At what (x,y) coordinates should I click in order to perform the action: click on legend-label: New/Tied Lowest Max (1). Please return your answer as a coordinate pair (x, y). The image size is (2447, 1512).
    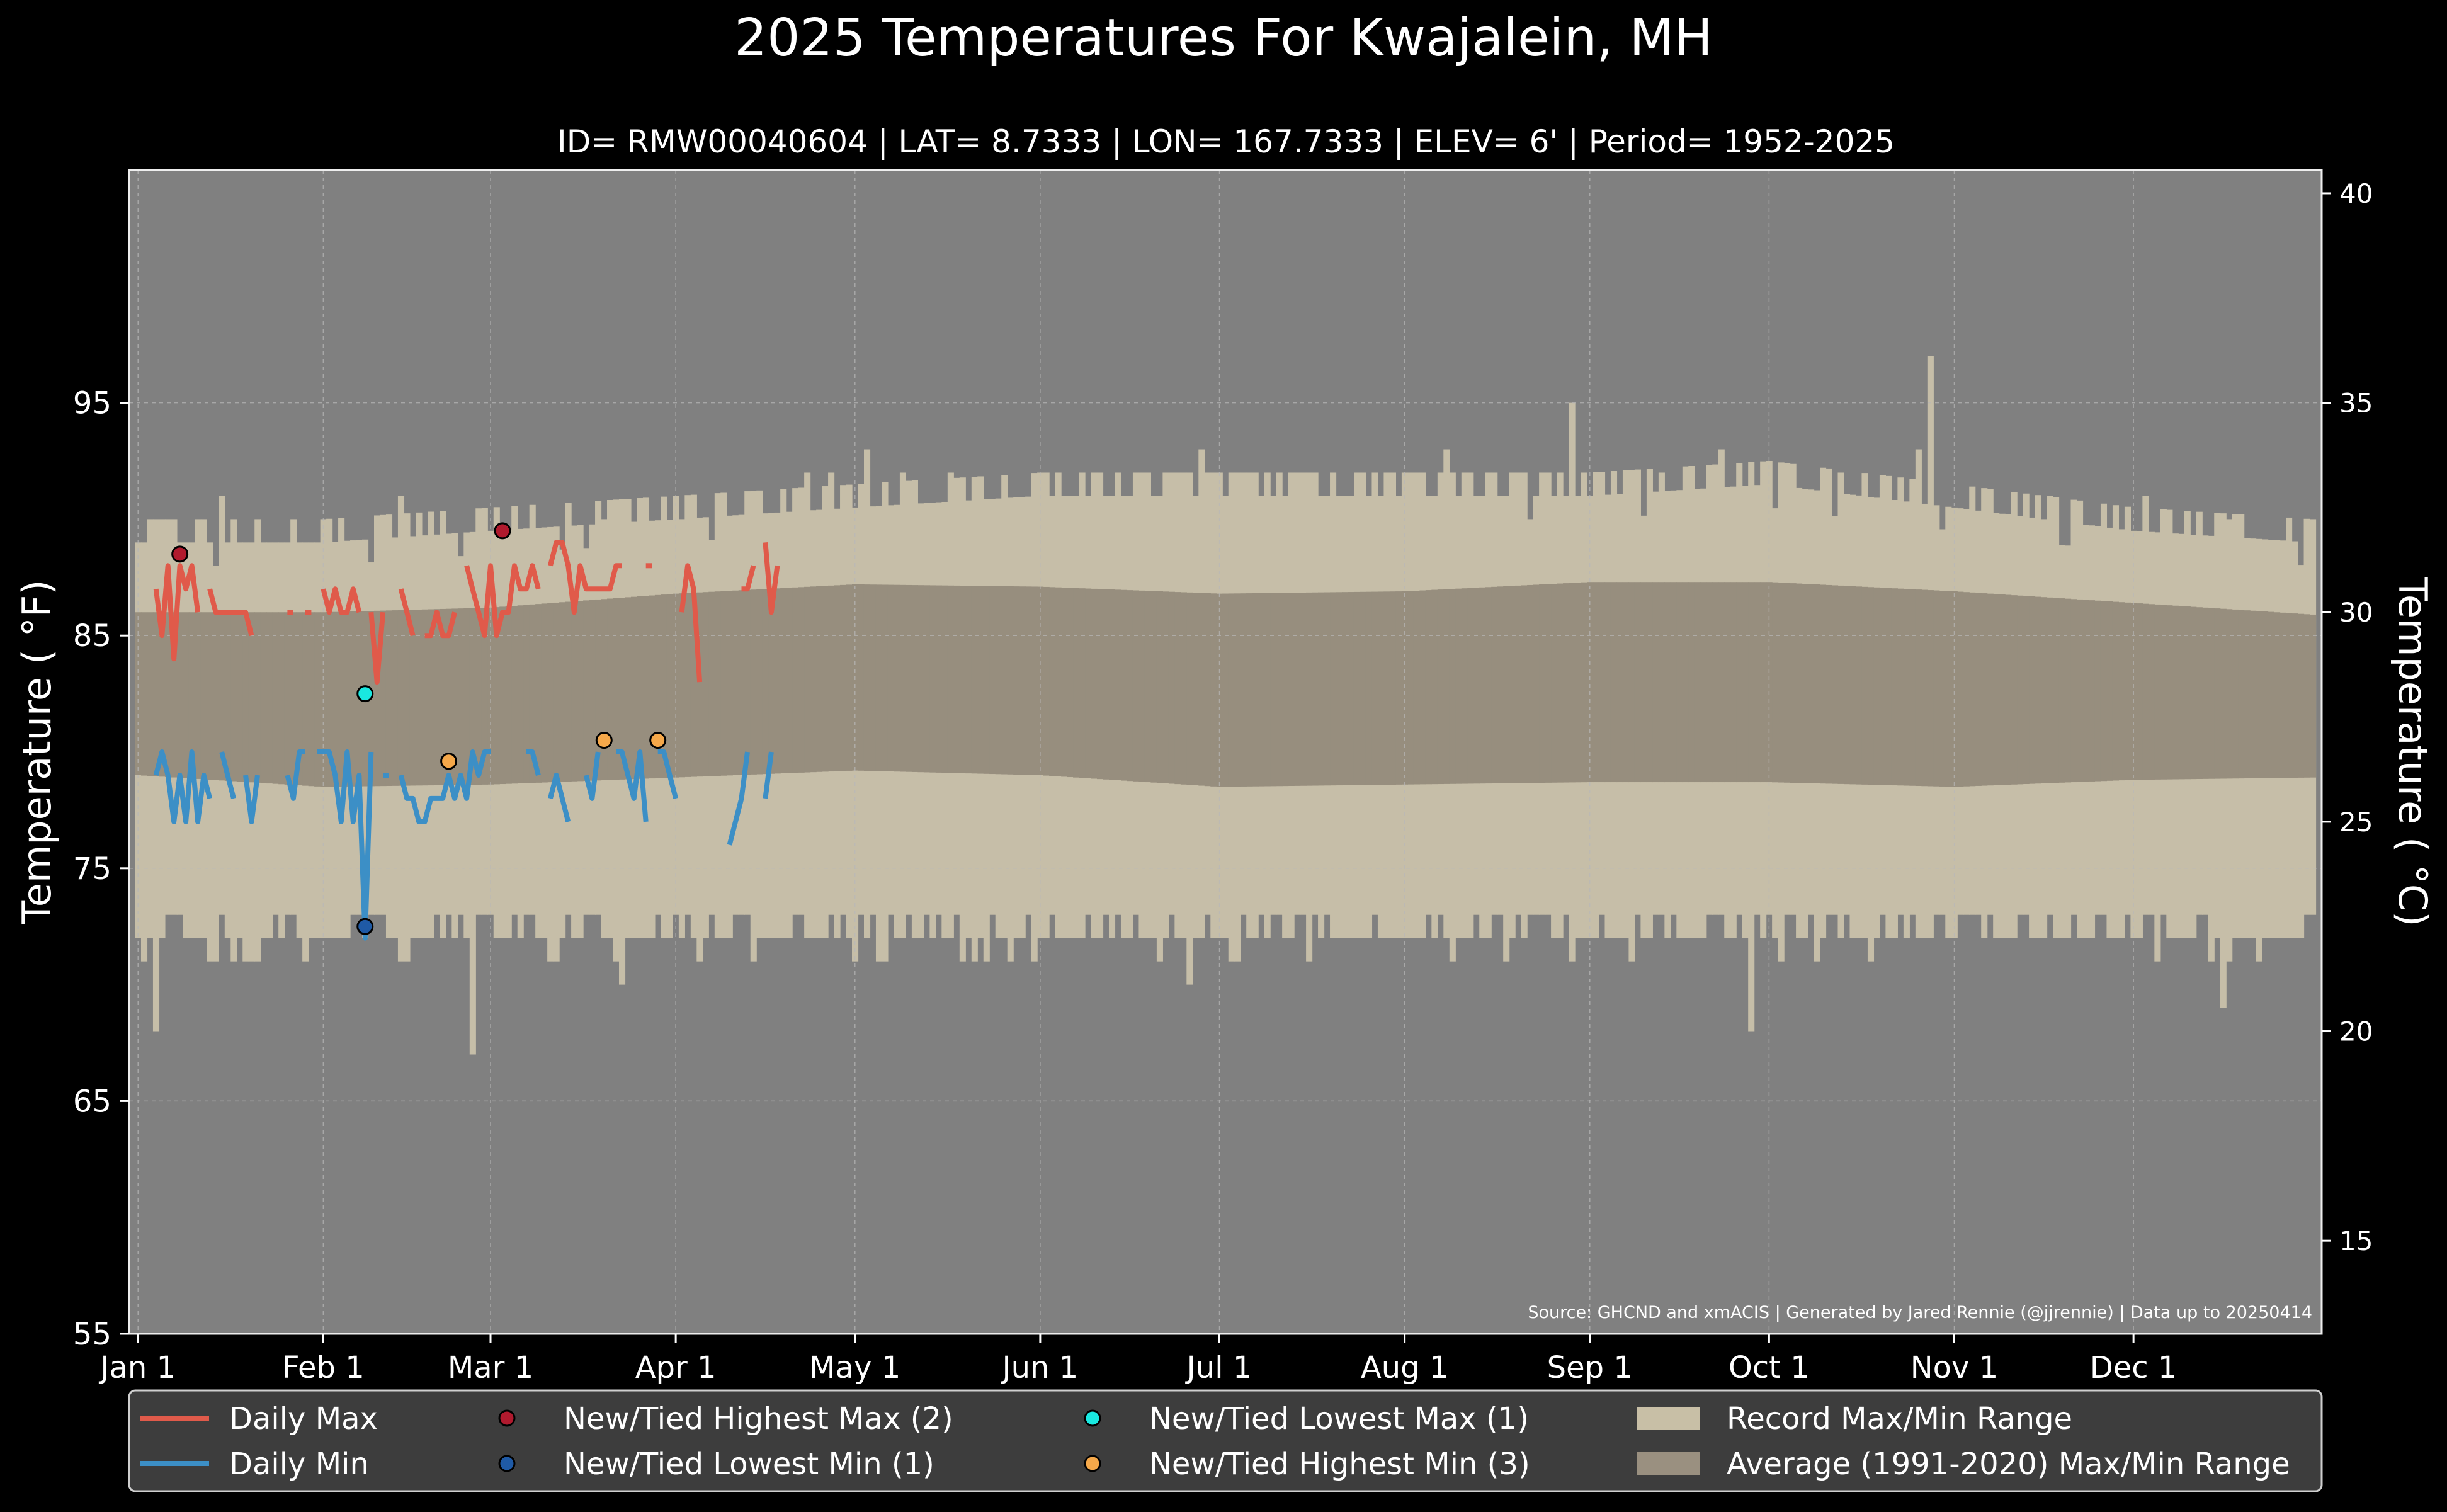
    Looking at the image, I should click on (1339, 1419).